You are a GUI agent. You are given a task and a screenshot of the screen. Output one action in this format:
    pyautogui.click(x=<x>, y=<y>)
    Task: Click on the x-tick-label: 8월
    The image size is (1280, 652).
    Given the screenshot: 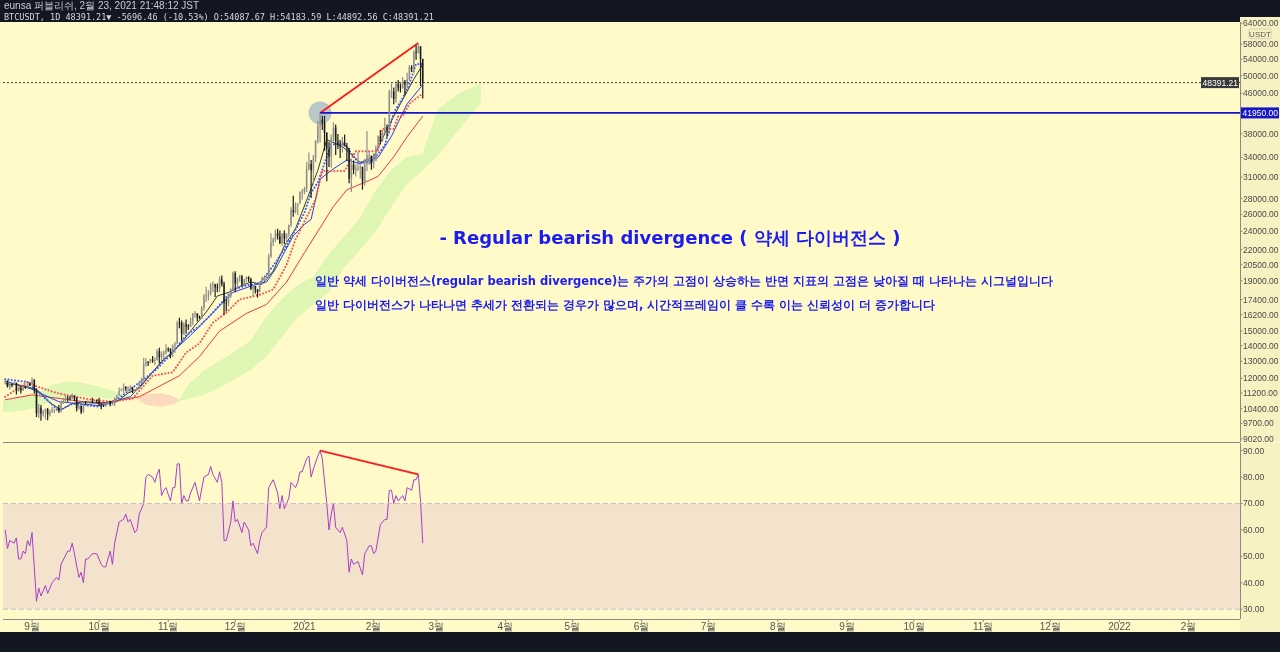 What is the action you would take?
    pyautogui.click(x=778, y=626)
    